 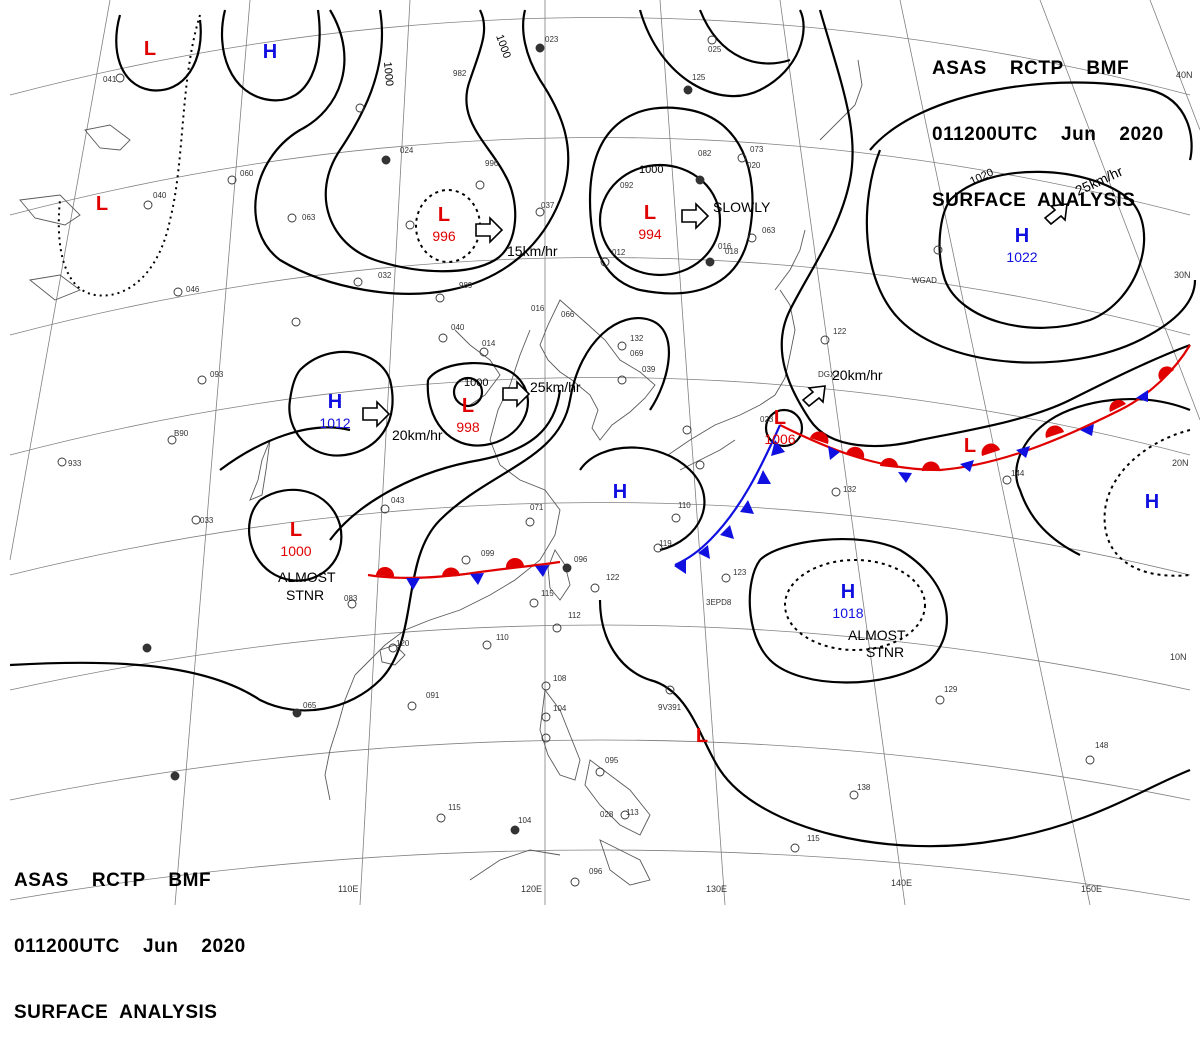 What do you see at coordinates (1034, 200) in the screenshot?
I see `header-line-title: SURFACE ANALYSIS` at bounding box center [1034, 200].